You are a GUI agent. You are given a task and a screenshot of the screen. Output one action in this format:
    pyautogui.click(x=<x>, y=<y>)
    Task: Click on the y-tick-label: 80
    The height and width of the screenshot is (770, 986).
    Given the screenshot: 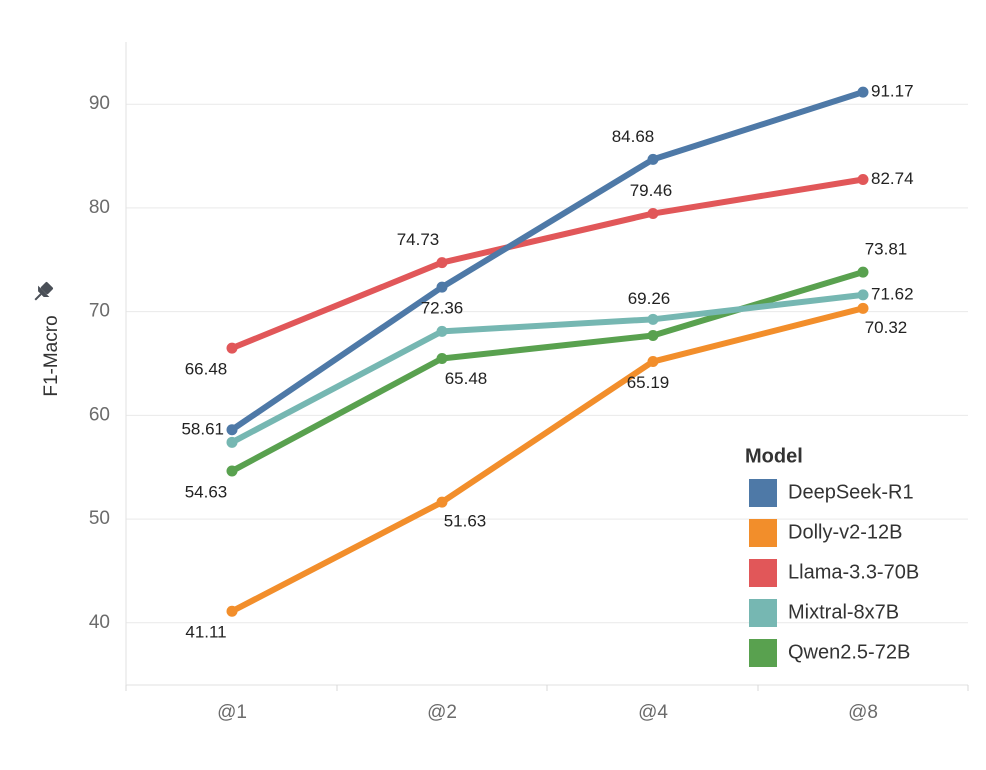 What is the action you would take?
    pyautogui.click(x=99, y=207)
    